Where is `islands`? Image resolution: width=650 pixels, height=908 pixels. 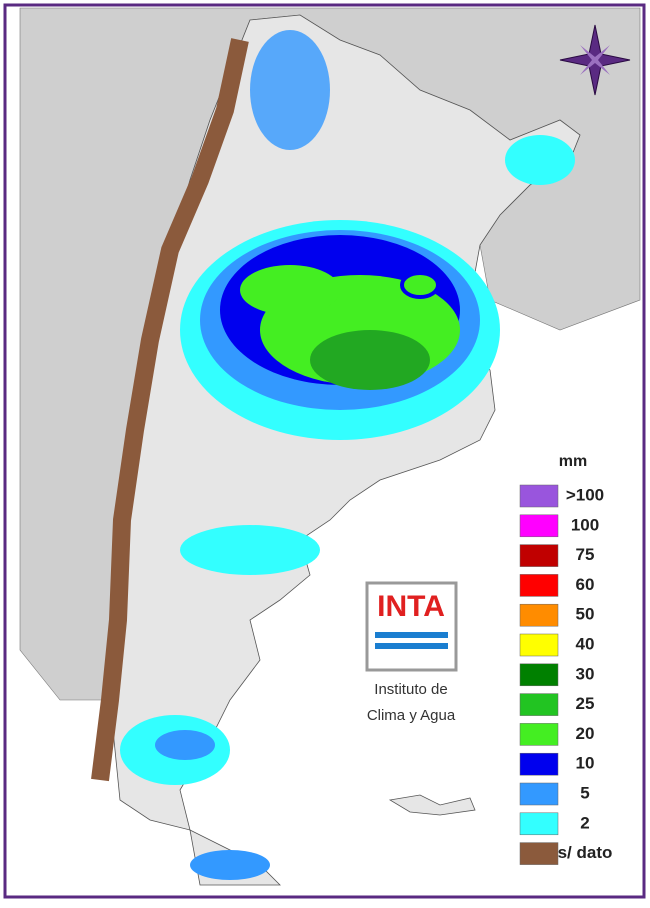
islands is located at coordinates (432, 805).